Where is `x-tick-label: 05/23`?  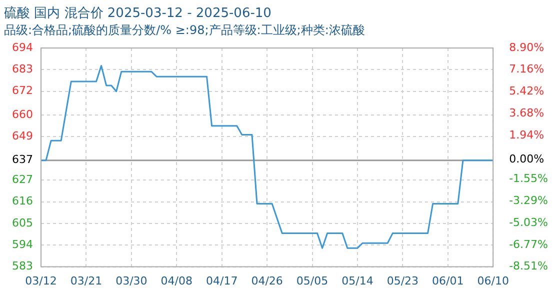
x-tick-label: 05/23 is located at coordinates (402, 281).